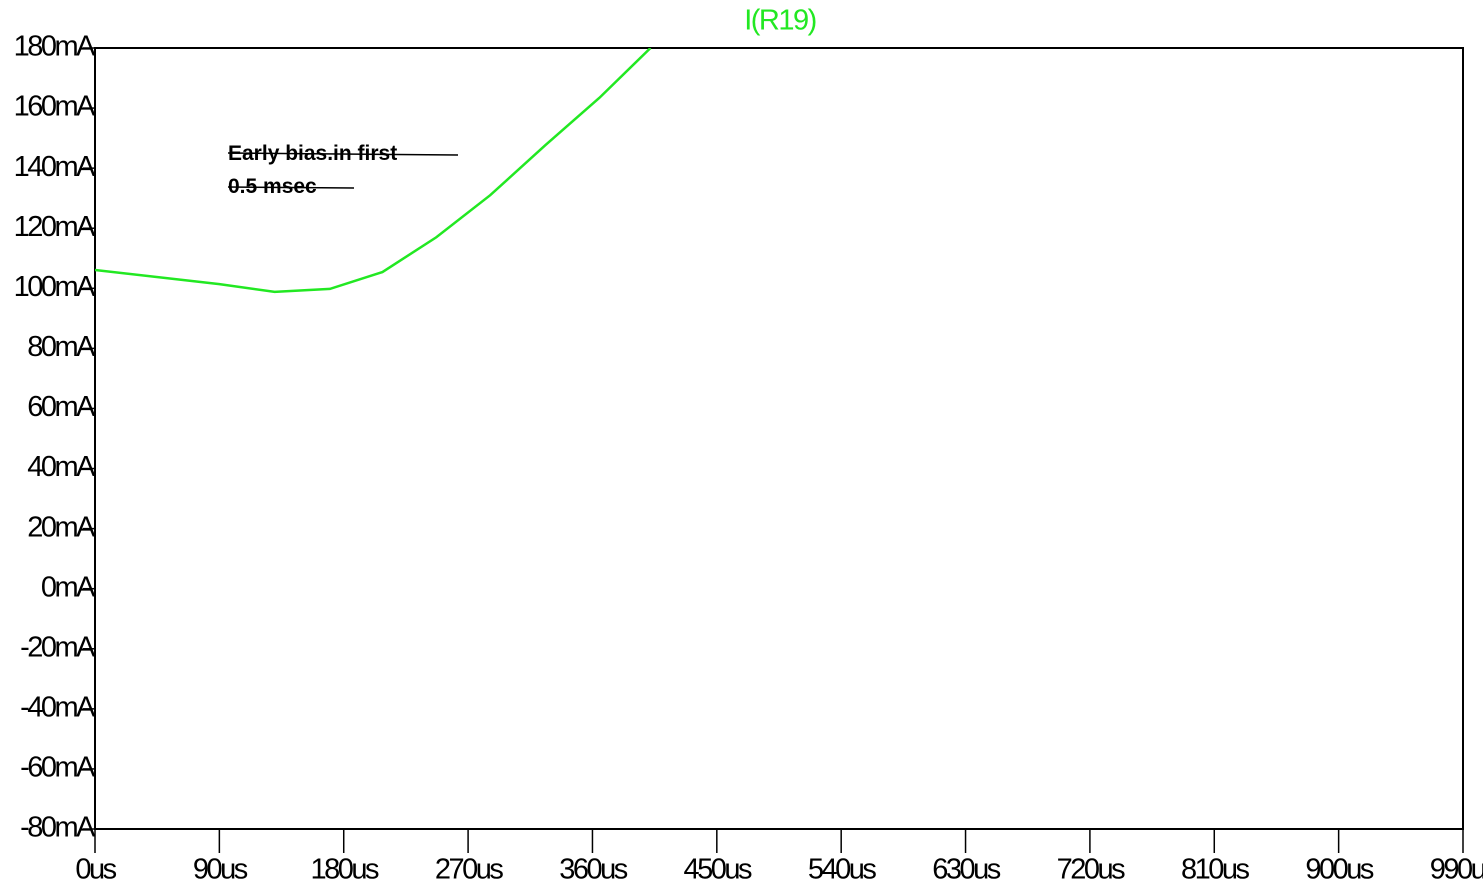 This screenshot has height=883, width=1483. I want to click on legend-entry: I(R19), so click(780, 21).